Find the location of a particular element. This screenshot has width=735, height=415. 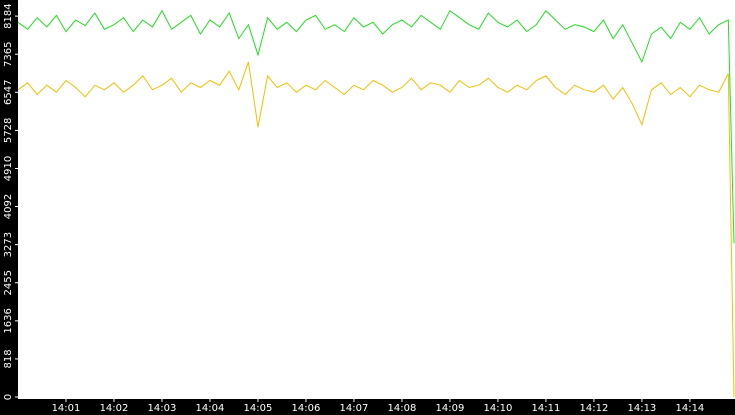

x-tick-label: 14:06 is located at coordinates (306, 408).